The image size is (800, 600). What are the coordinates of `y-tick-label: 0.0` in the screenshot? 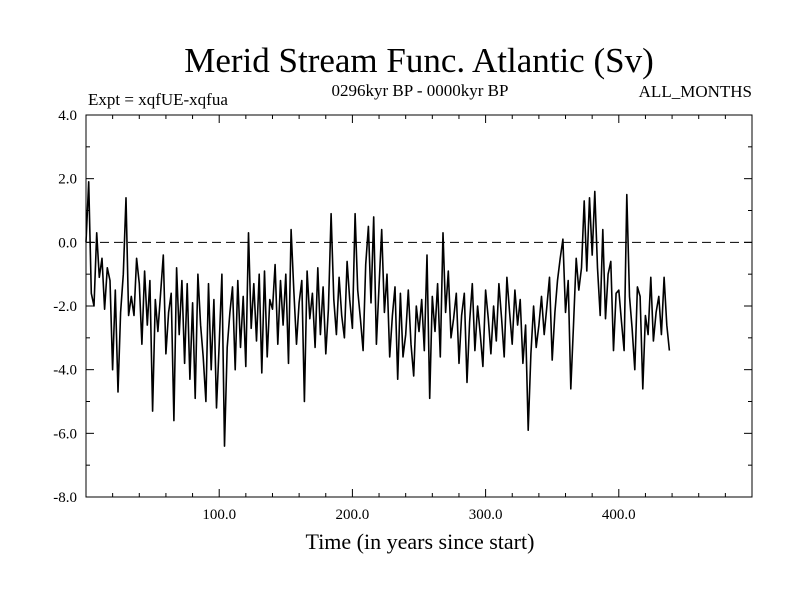 It's located at (67, 243).